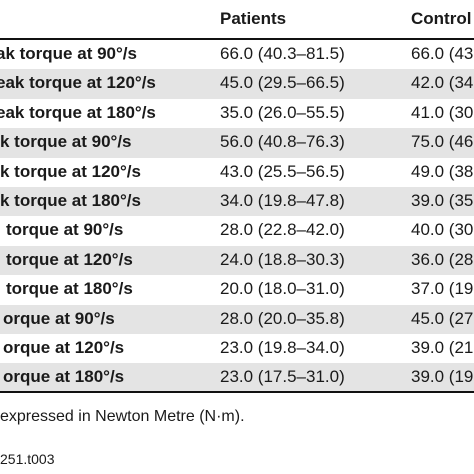 The height and width of the screenshot is (474, 474). Describe the element at coordinates (282, 83) in the screenshot. I see `patients-cell: 45.0 (29.5–66.5)` at that location.